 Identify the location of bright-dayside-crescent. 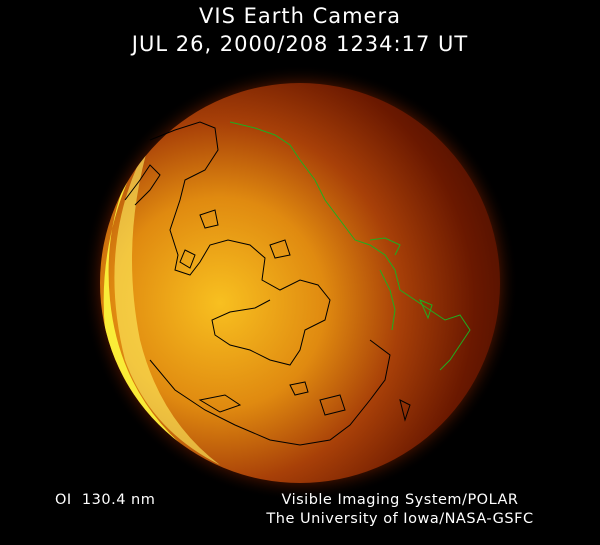
(151, 290).